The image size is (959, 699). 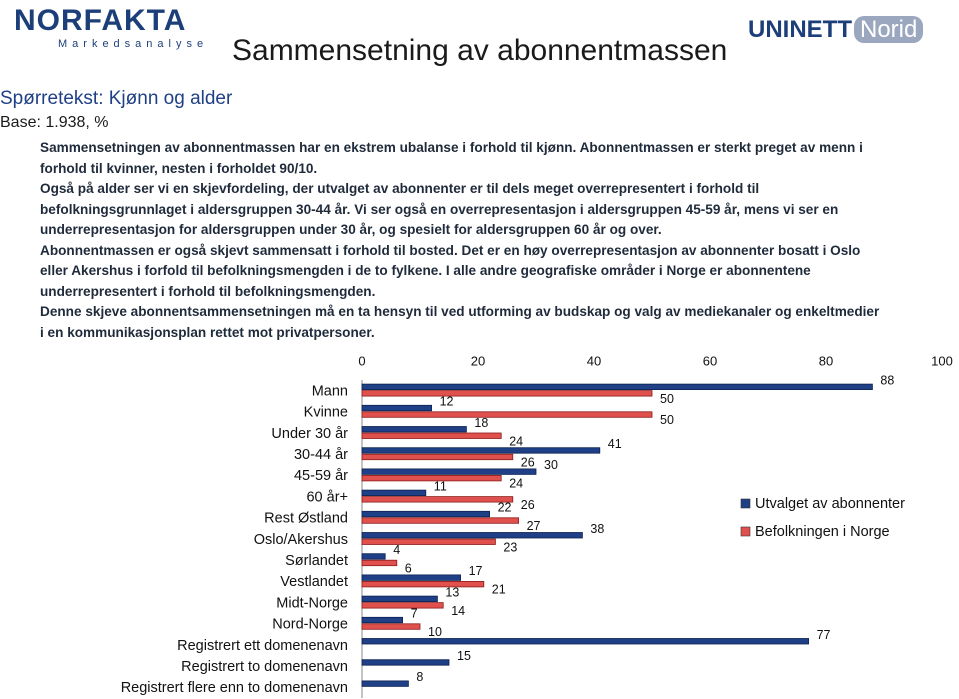 What do you see at coordinates (326, 413) in the screenshot?
I see `y-tick-label: Kvinne` at bounding box center [326, 413].